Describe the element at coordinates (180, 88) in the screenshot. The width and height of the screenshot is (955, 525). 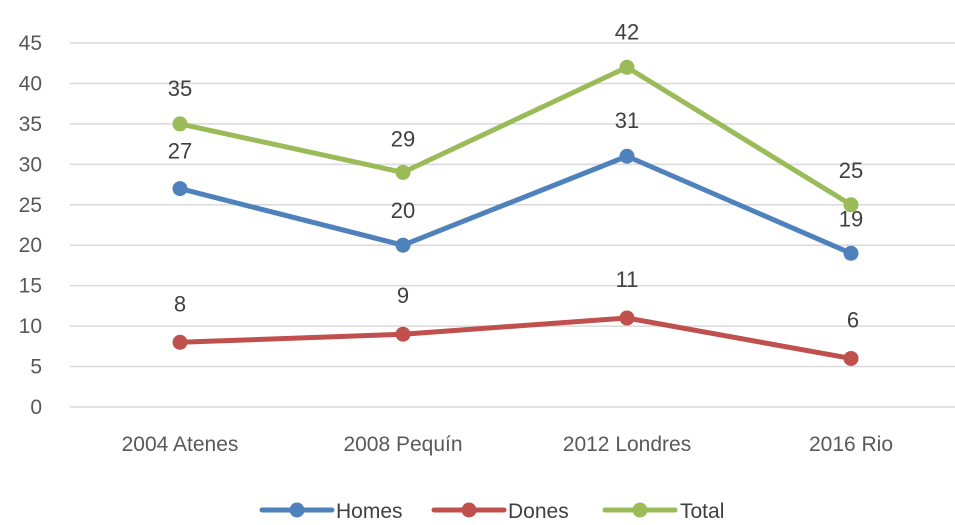
I see `data-label-total: 35` at that location.